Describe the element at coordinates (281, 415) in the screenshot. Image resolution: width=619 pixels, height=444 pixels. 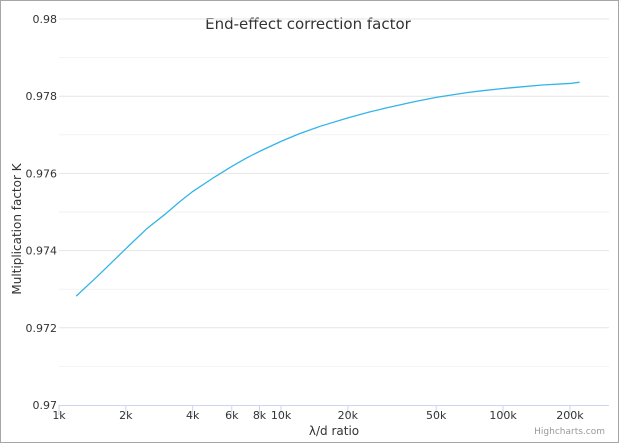
I see `x-tick-label: 10k` at that location.